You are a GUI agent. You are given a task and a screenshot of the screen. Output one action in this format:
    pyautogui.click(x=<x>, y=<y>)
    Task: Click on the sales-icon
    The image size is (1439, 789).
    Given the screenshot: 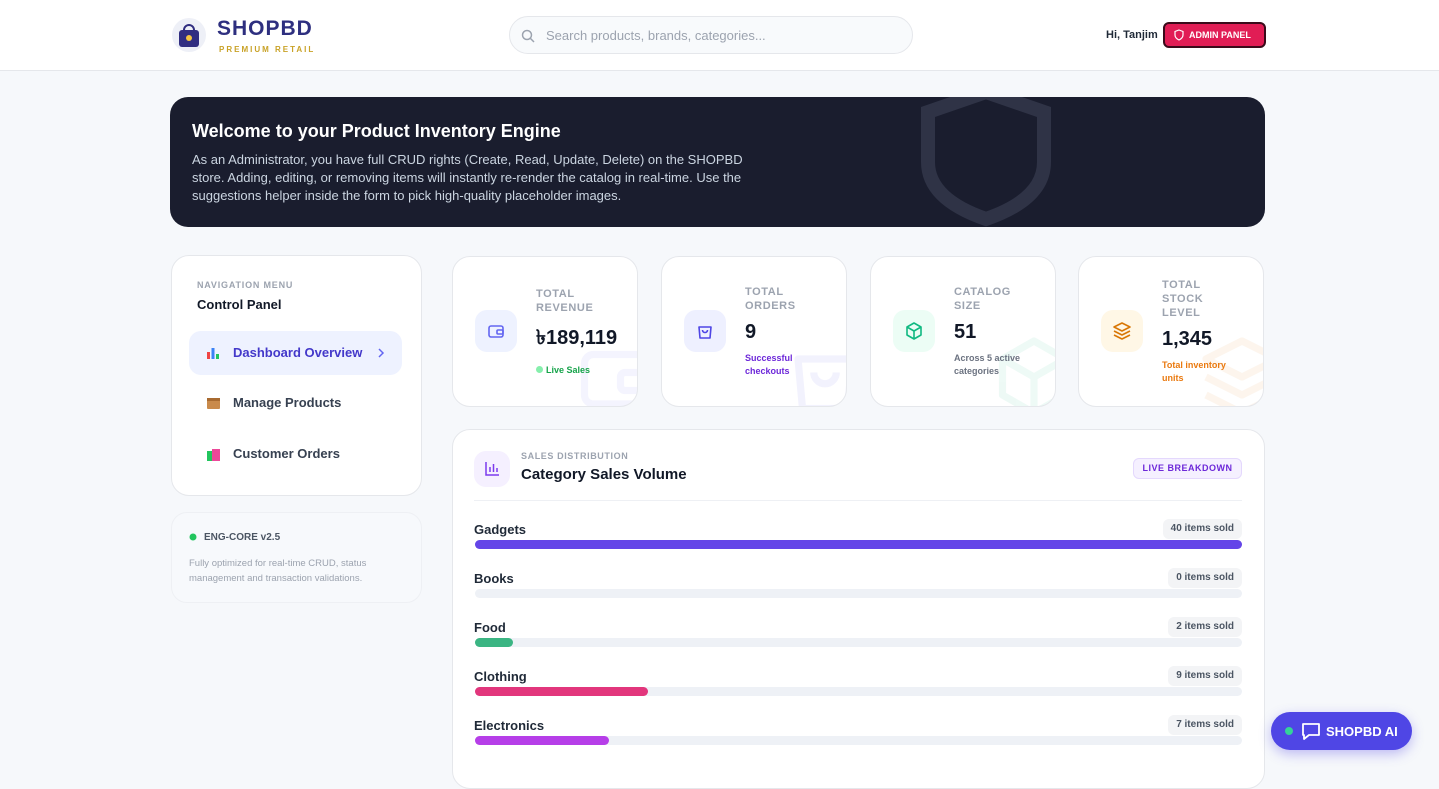 What is the action you would take?
    pyautogui.click(x=492, y=469)
    